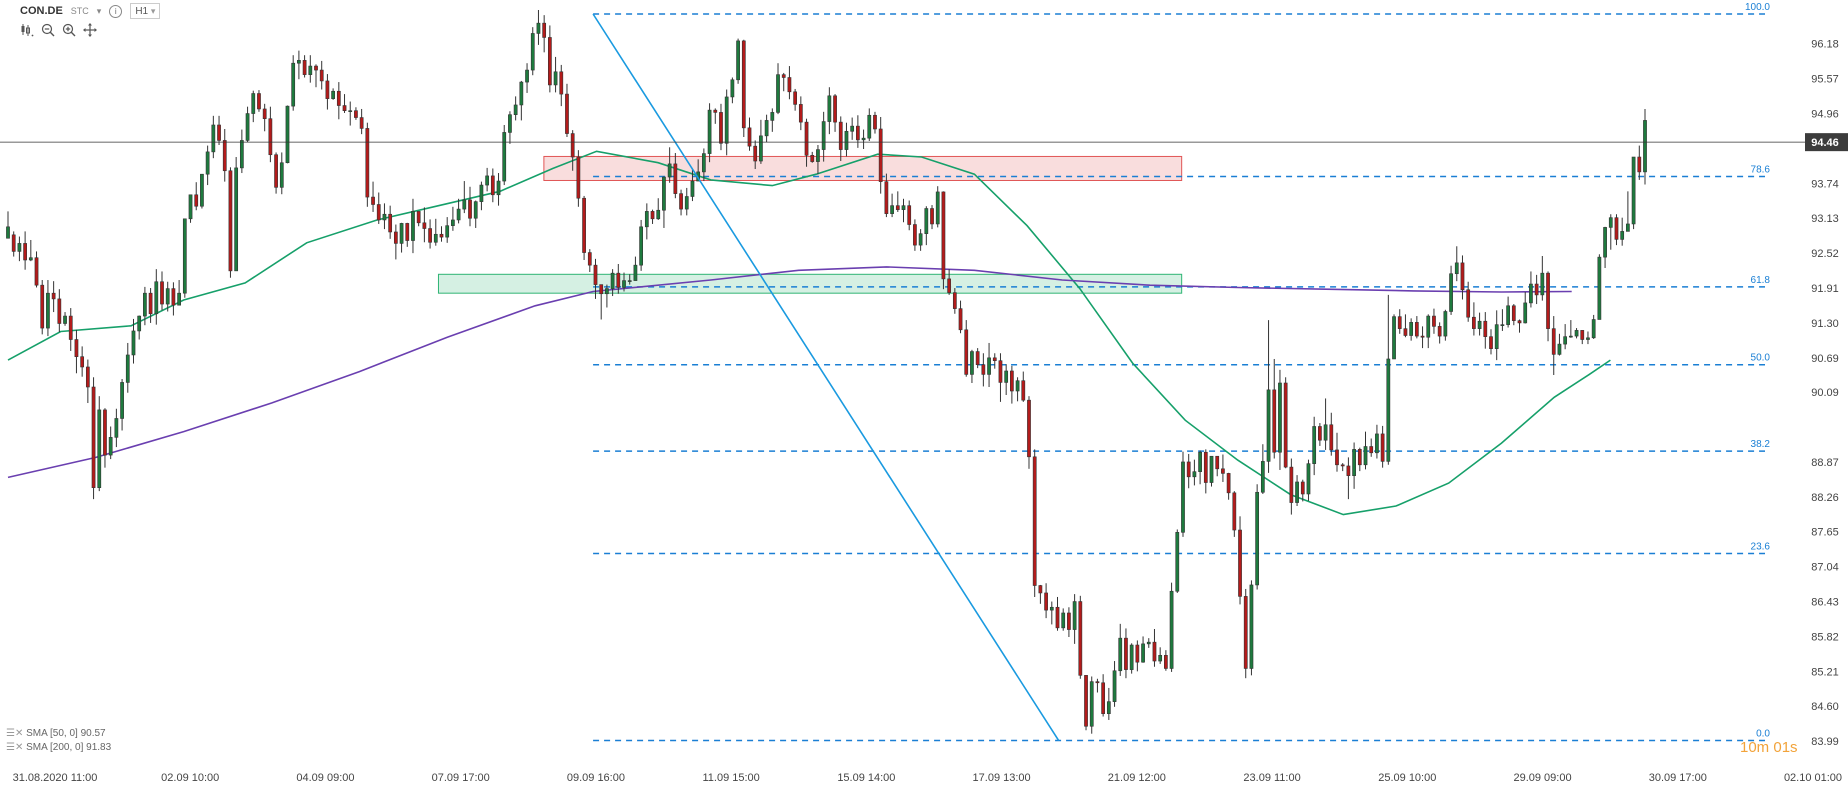 Image resolution: width=1848 pixels, height=788 pixels. What do you see at coordinates (1757, 7) in the screenshot?
I see `fib-level-label: 100.0` at bounding box center [1757, 7].